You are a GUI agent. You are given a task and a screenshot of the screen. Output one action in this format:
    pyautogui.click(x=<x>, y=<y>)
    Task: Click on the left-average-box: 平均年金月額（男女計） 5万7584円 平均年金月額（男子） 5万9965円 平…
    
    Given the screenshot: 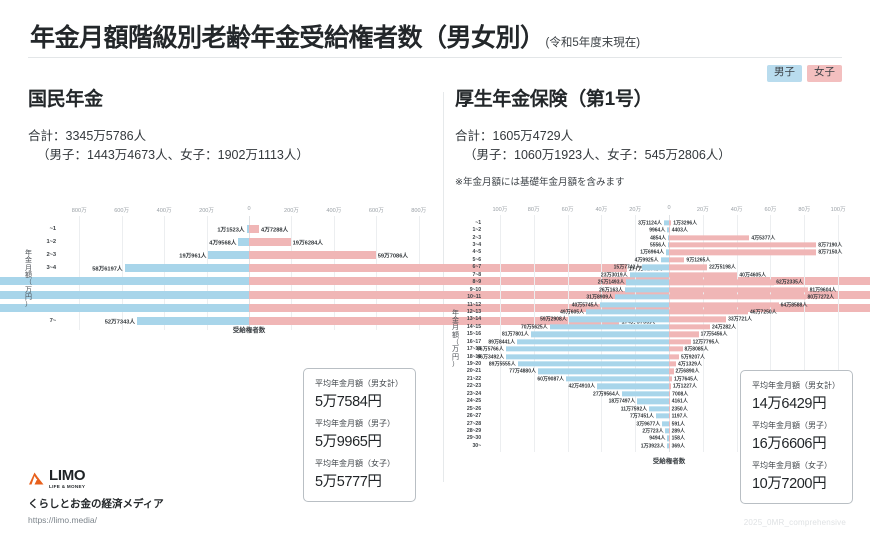 What is the action you would take?
    pyautogui.click(x=359, y=435)
    